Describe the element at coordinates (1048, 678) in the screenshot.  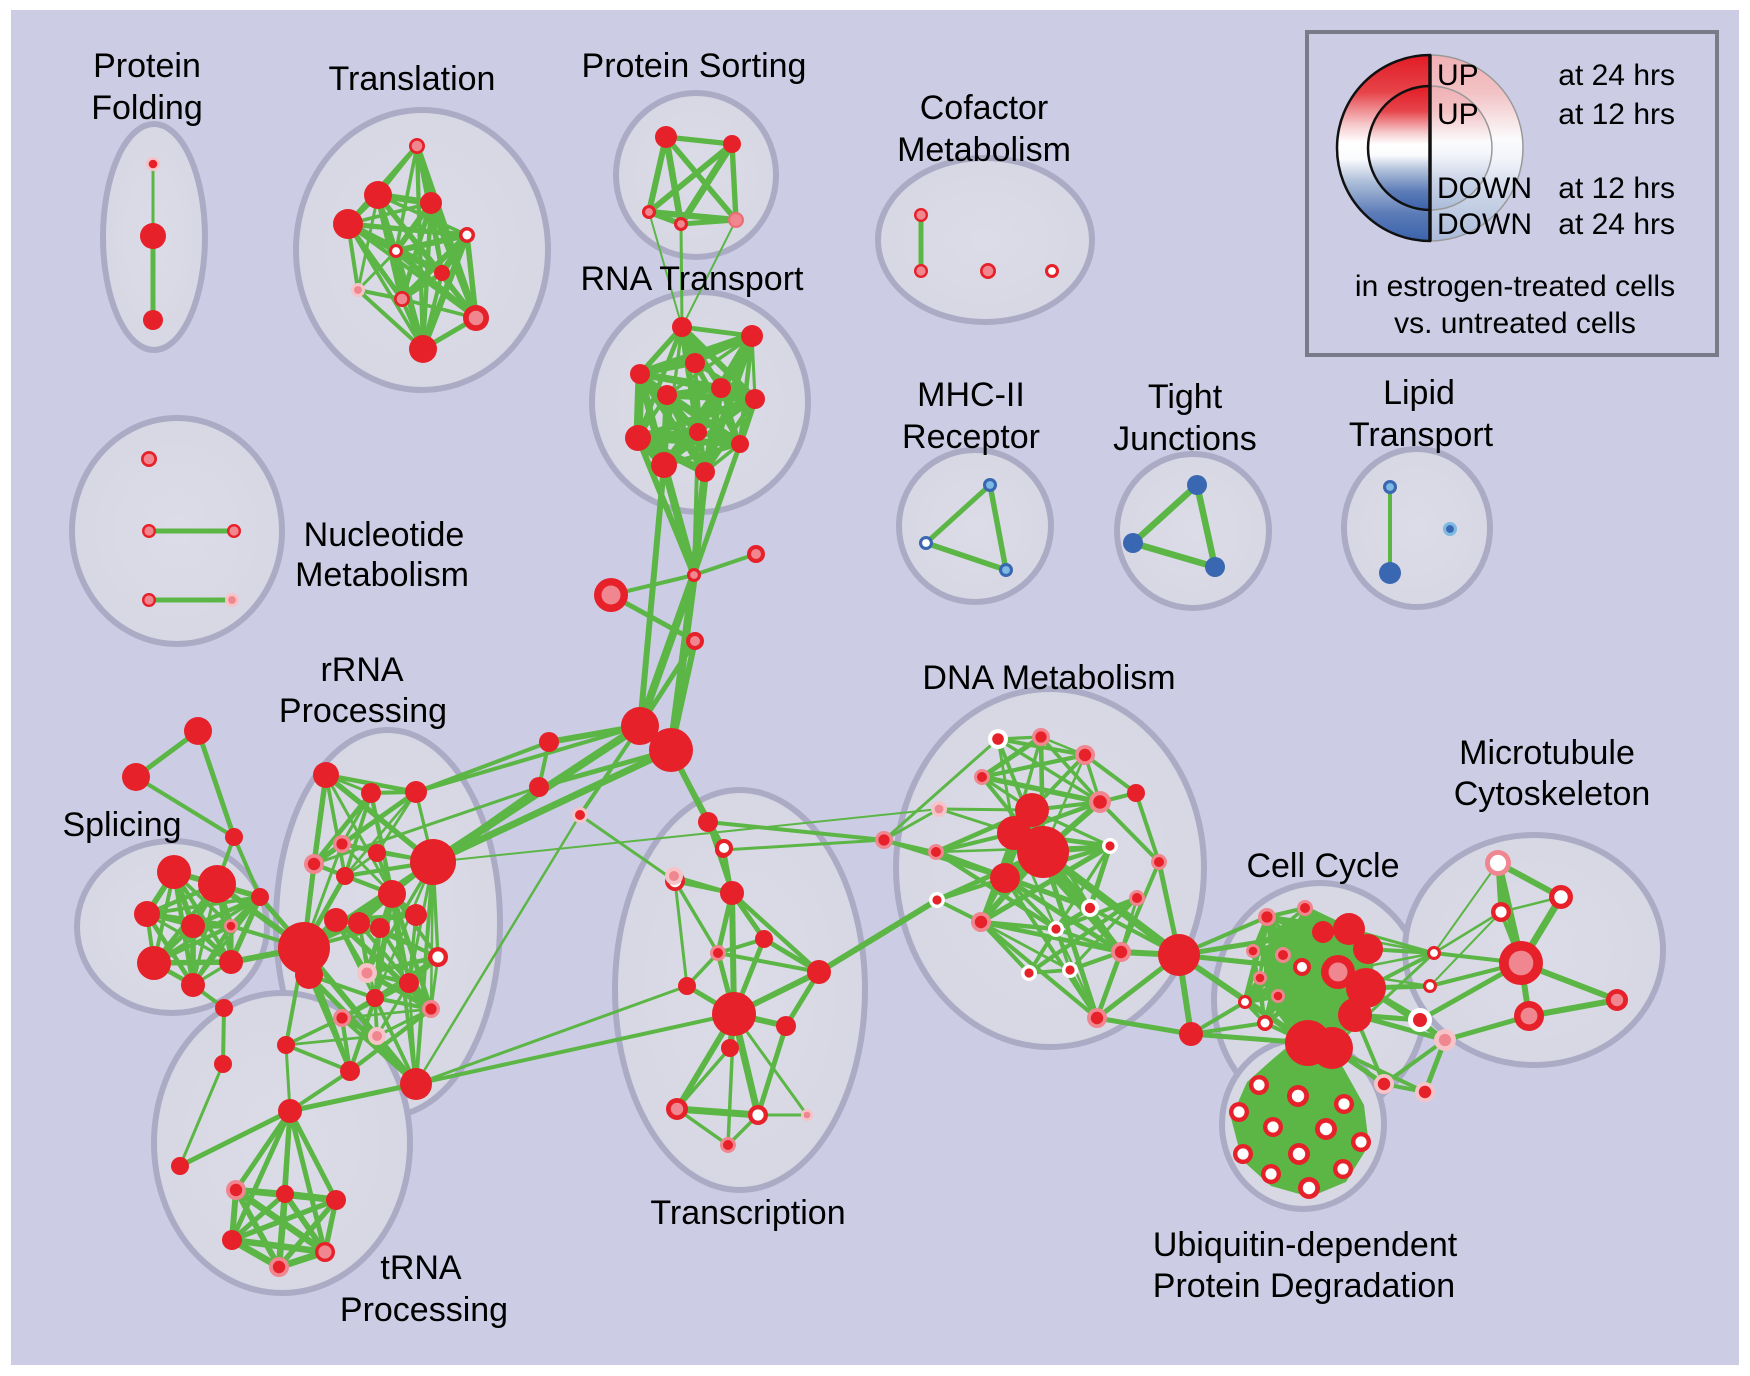
I see `svg-text: DNA Metabolism` at that location.